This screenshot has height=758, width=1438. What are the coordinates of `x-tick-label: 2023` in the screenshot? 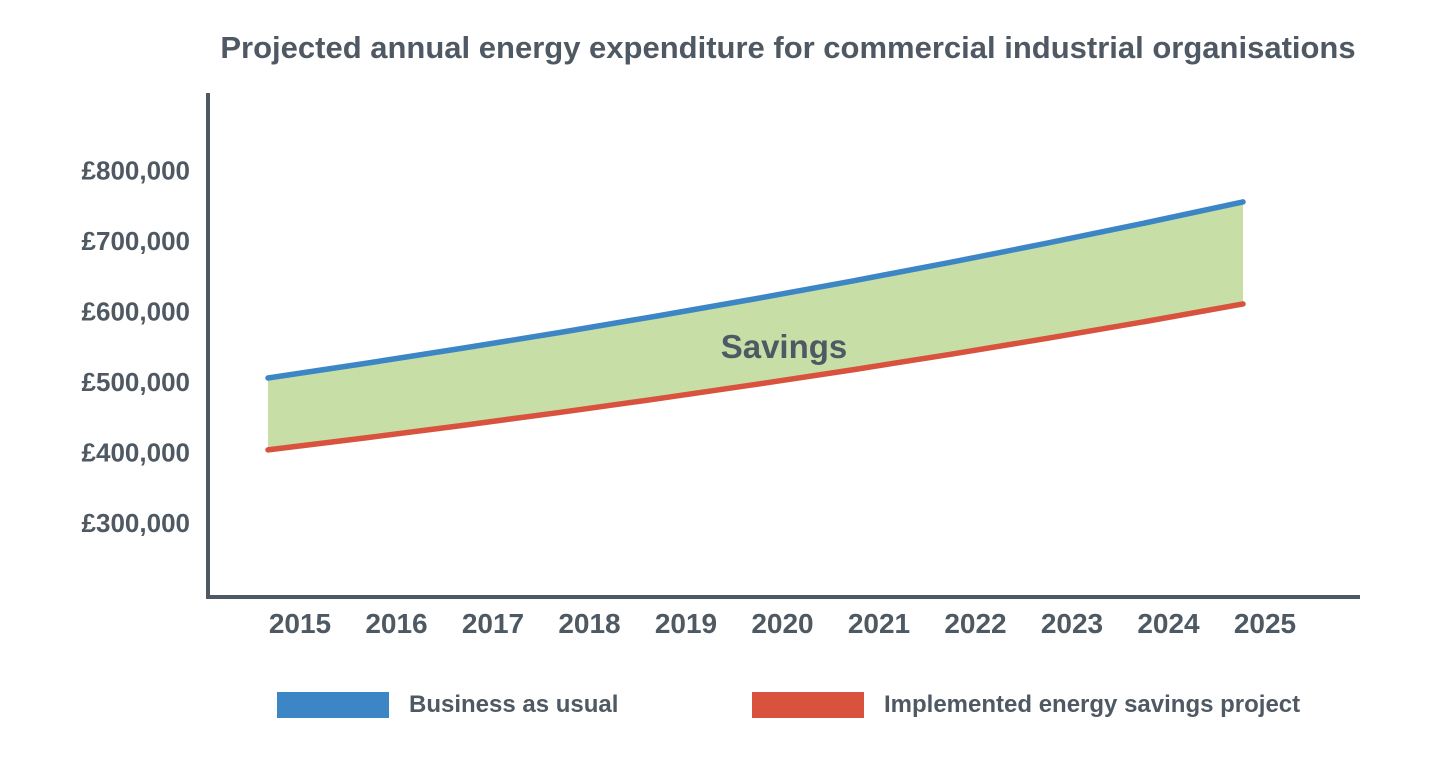 It's located at (1072, 623).